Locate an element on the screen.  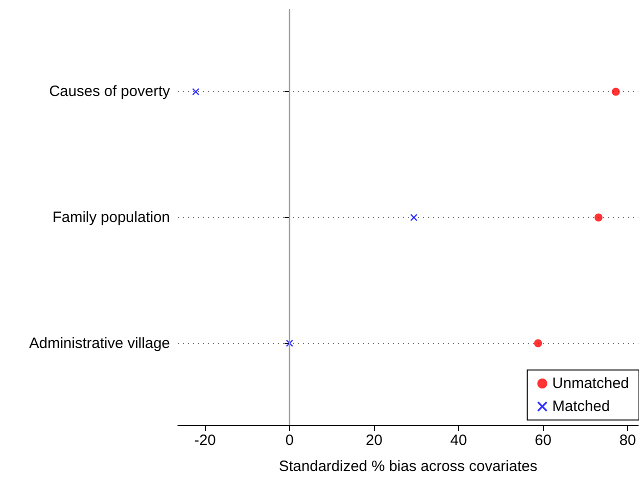
x-tick-label: 80 is located at coordinates (627, 440).